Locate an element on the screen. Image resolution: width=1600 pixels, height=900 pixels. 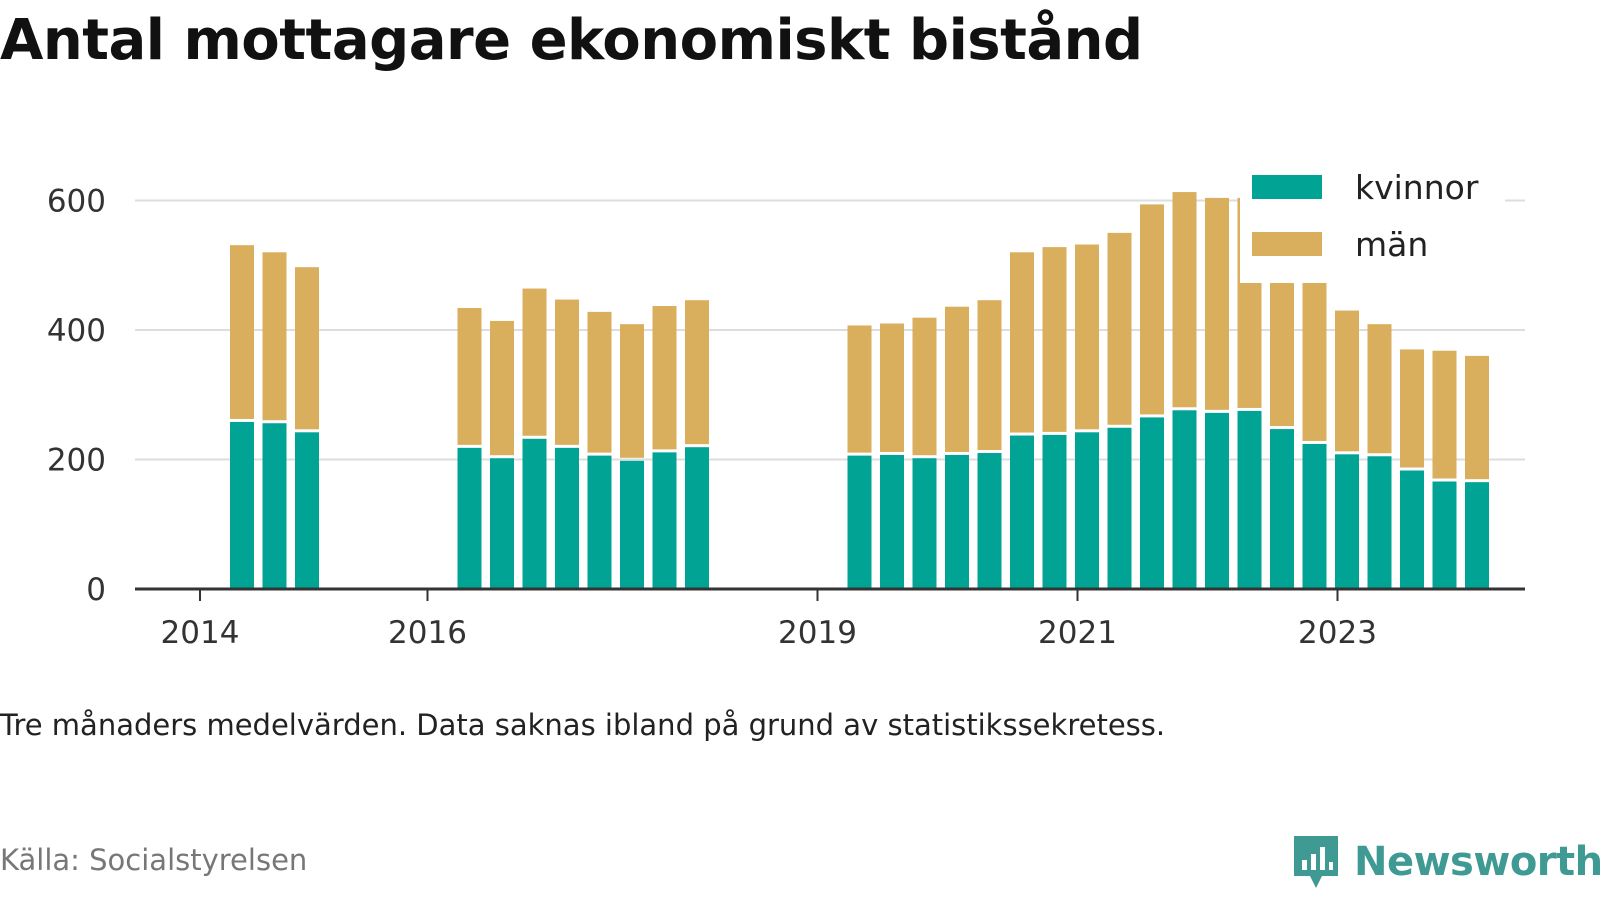
chart-title: Antal mottagare ekonomiskt bistånd is located at coordinates (571, 40).